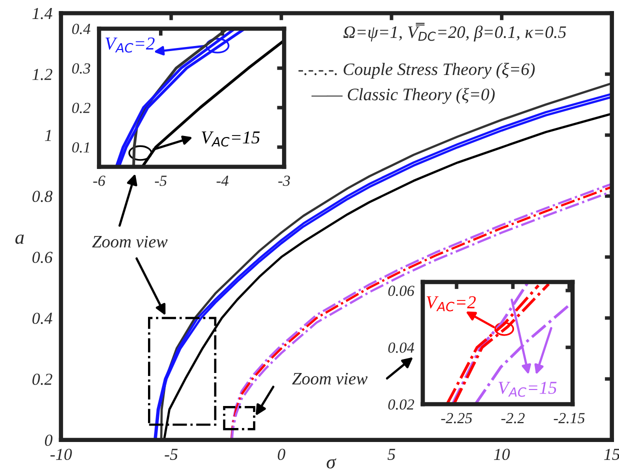  What do you see at coordinates (222, 181) in the screenshot?
I see `x-tick-label: -4` at bounding box center [222, 181].